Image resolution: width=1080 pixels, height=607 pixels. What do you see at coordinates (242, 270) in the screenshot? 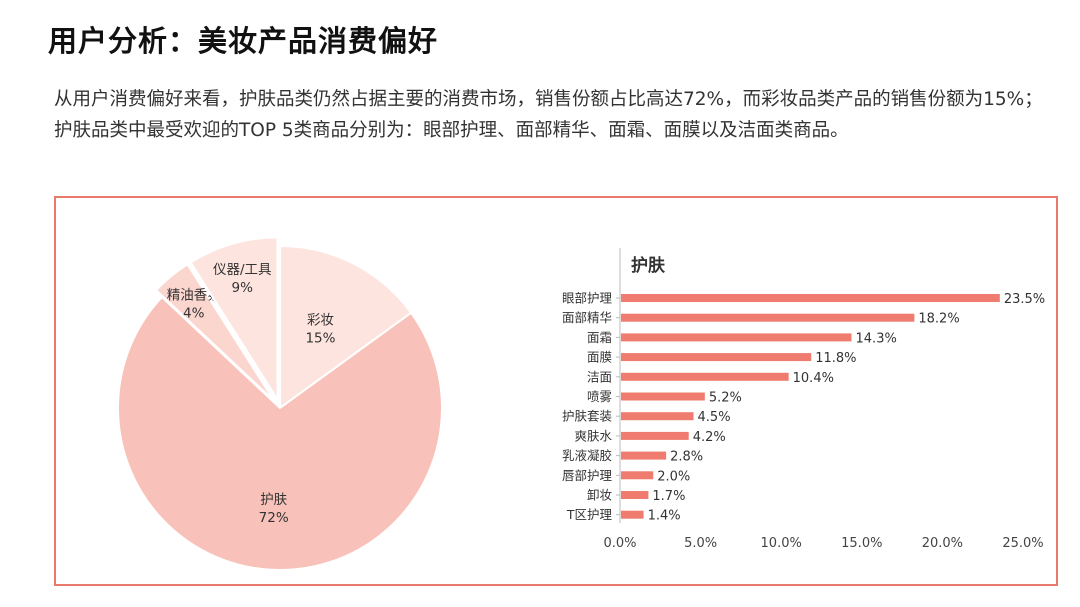
I see `pie-label: 仪器/工具` at bounding box center [242, 270].